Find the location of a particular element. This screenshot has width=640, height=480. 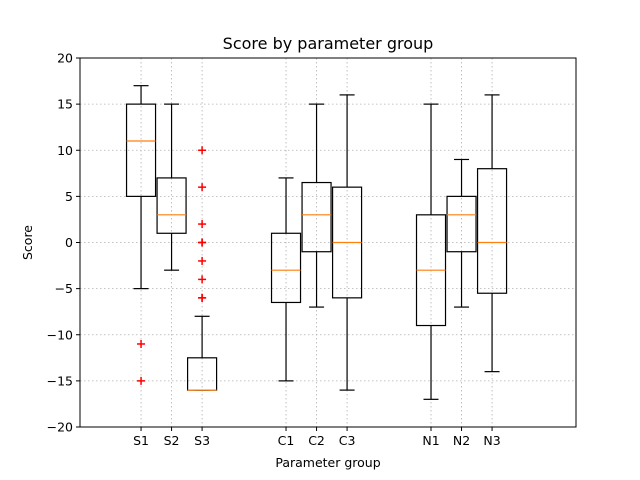

y-tick-label: 15 is located at coordinates (65, 104).